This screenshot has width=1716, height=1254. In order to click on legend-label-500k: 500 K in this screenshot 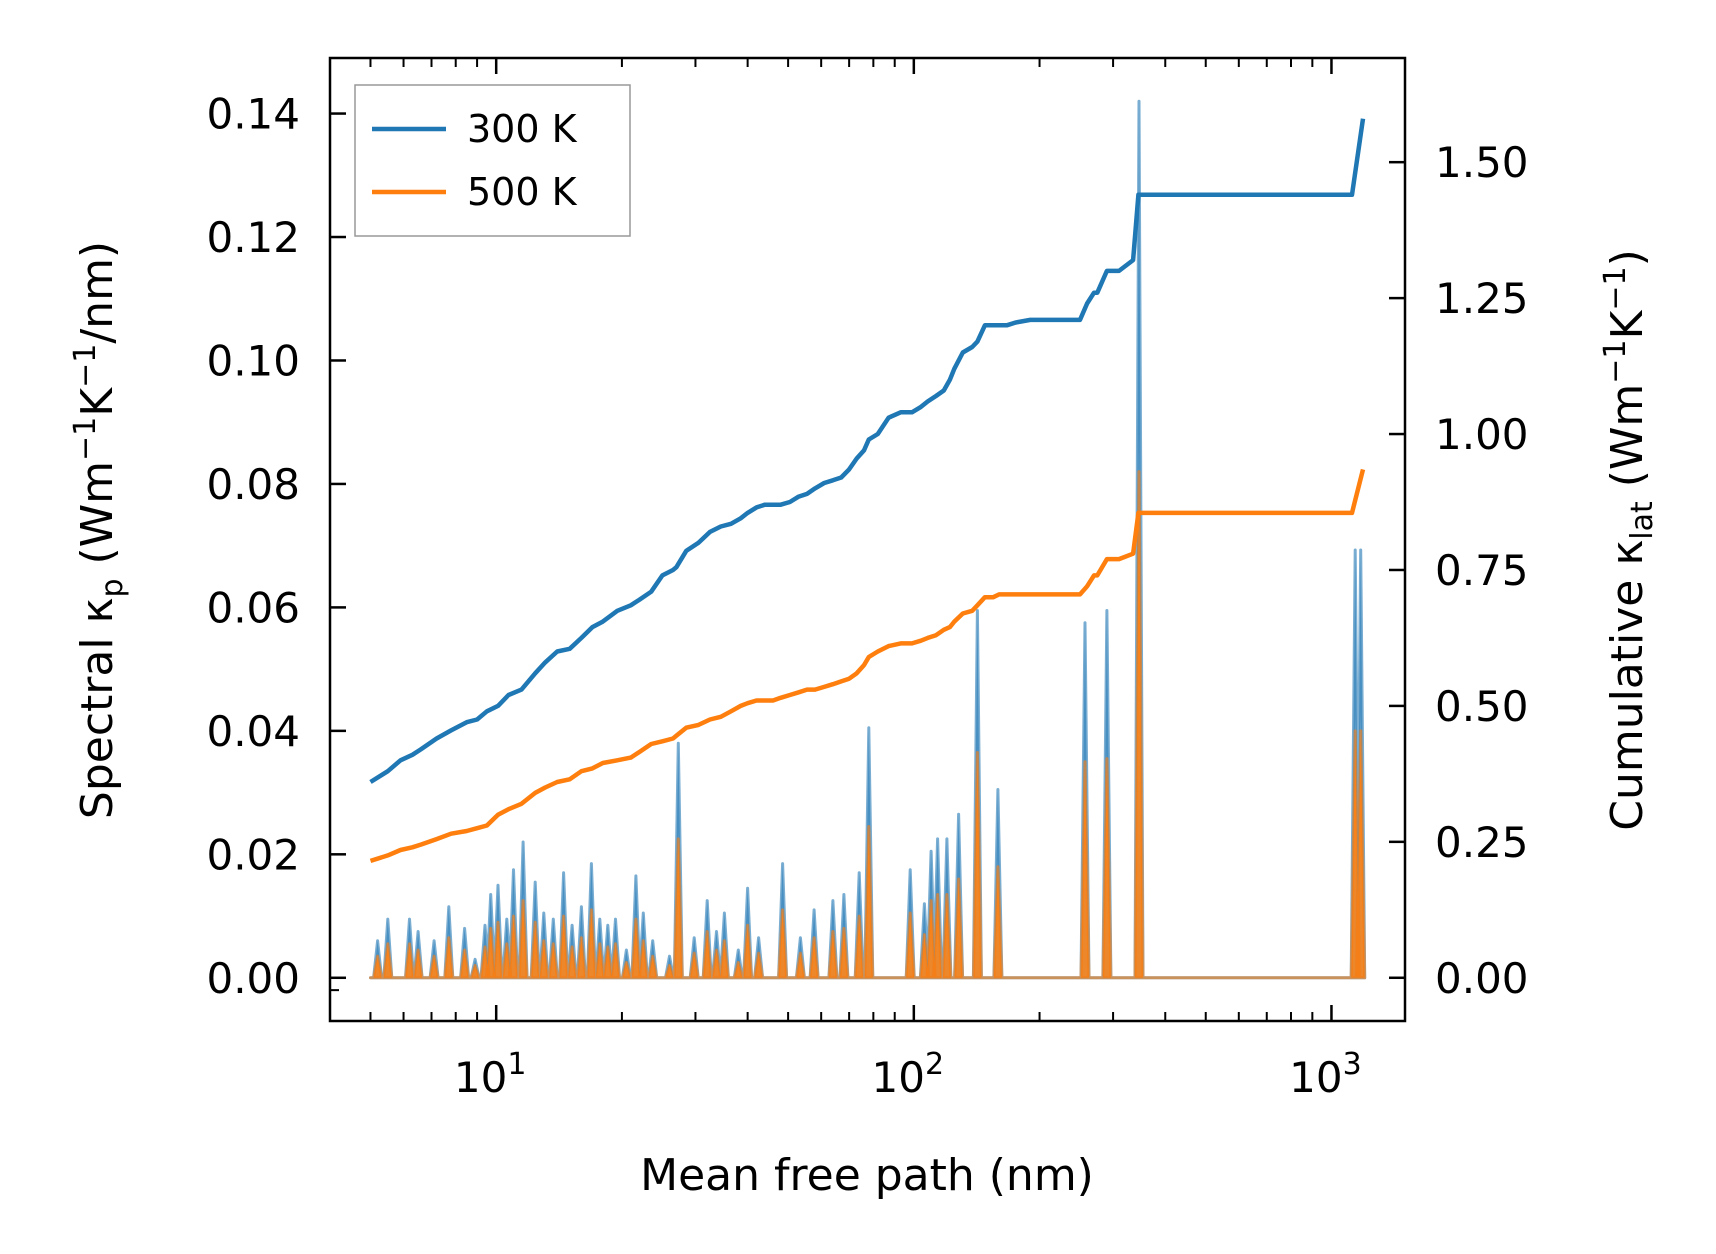, I will do `click(522, 192)`.